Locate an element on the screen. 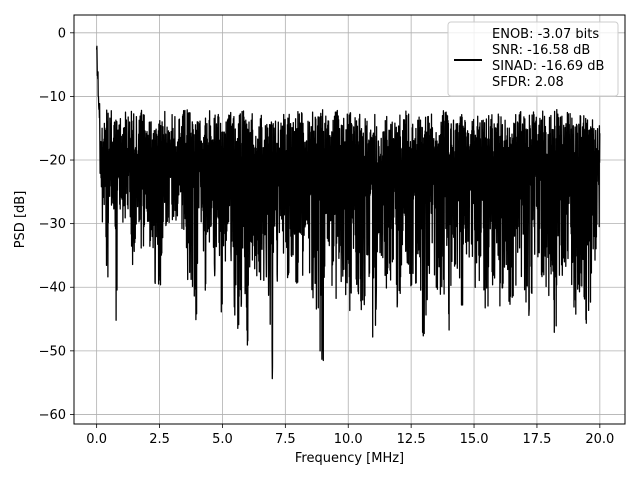 The image size is (640, 480). x-tick-label: 12.5 is located at coordinates (411, 439).